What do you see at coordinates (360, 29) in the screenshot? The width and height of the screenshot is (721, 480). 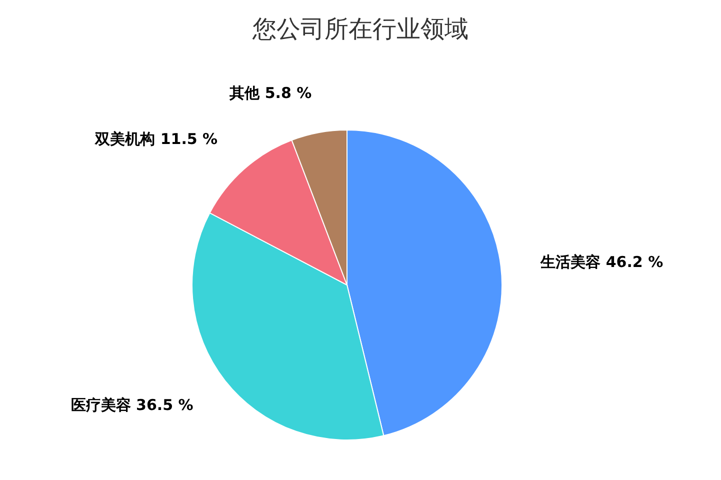 I see `chart-title: 您公司所在行业领域` at bounding box center [360, 29].